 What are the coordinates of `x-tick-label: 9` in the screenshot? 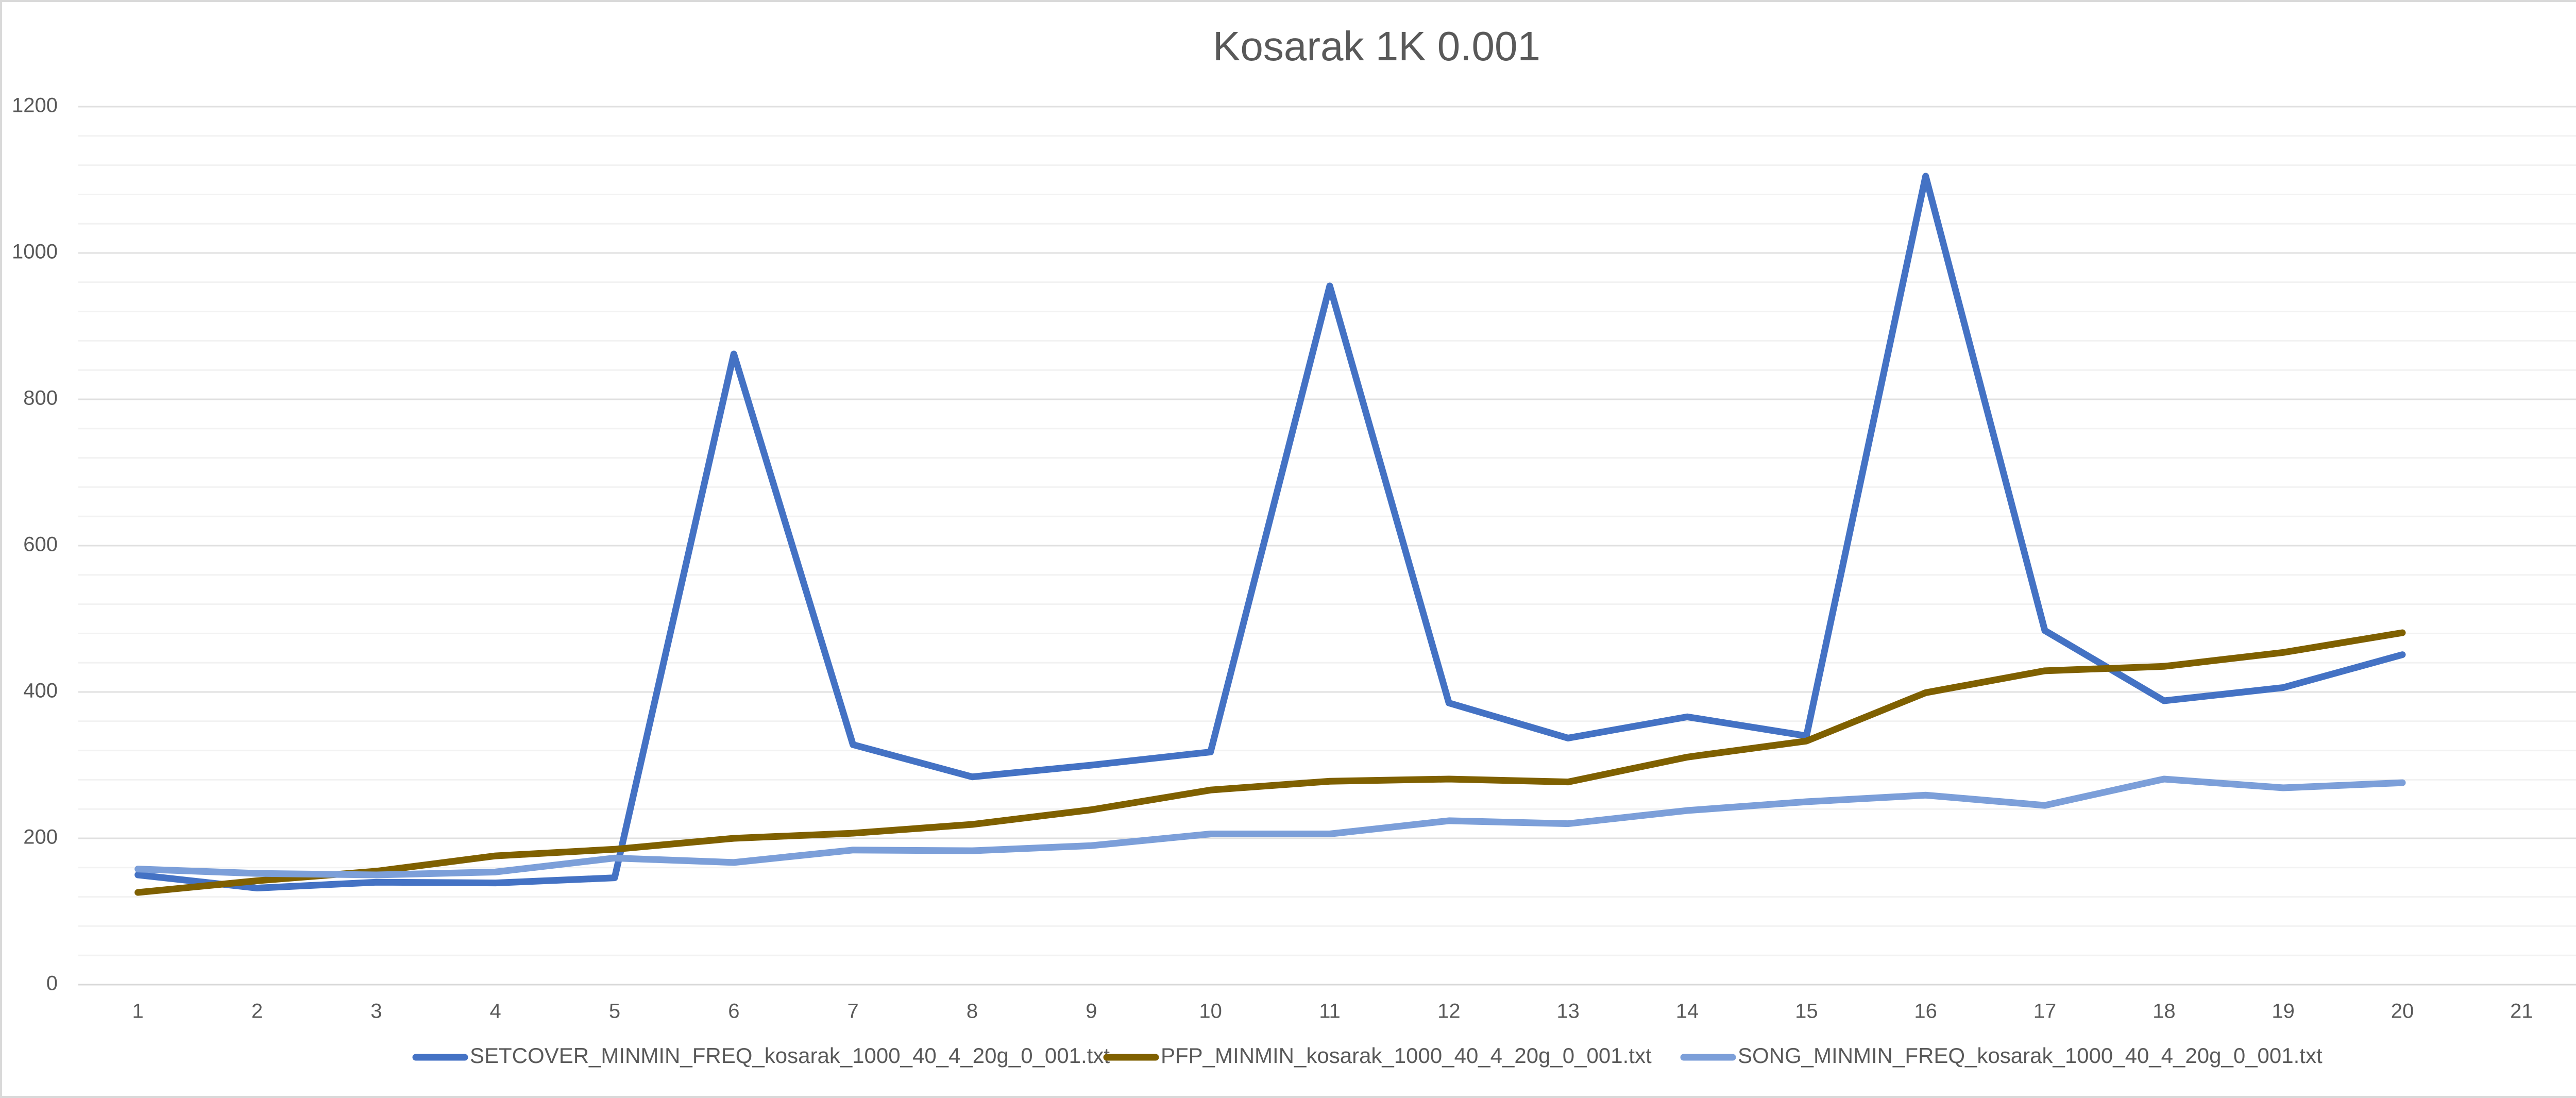 It's located at (1091, 1011).